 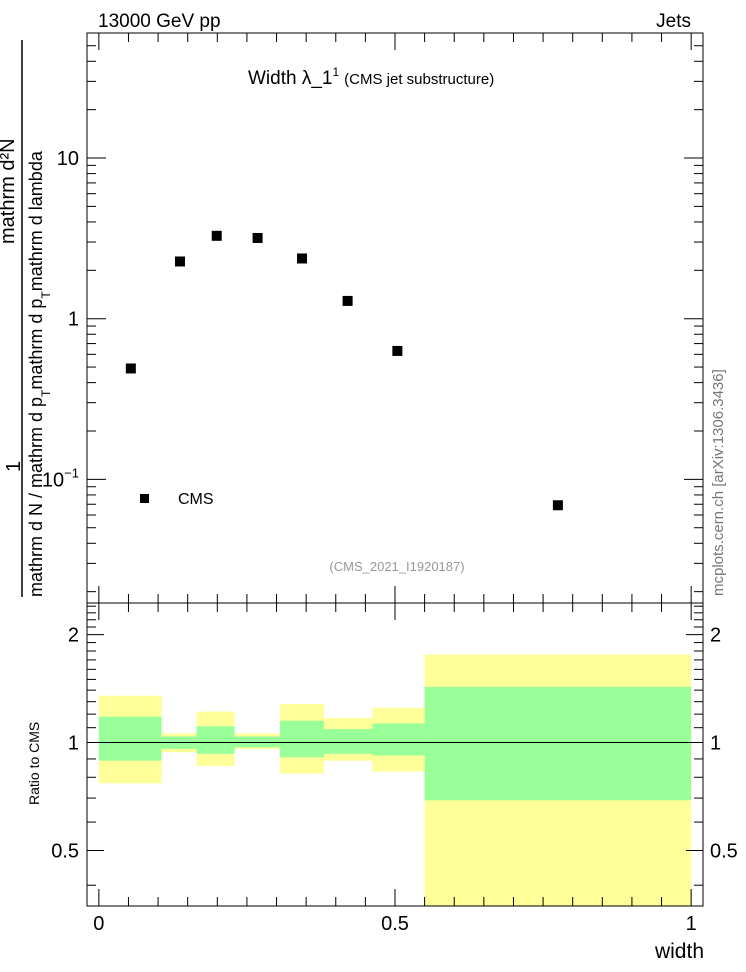 I want to click on ratio-y-tick-label-left: 1, so click(x=73, y=744).